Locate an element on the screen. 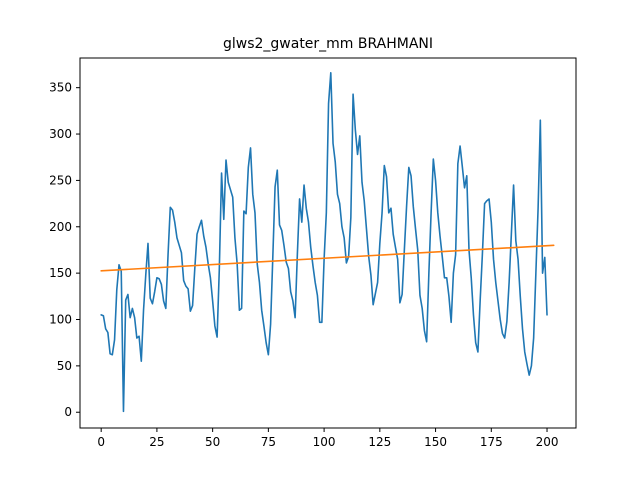 Image resolution: width=640 pixels, height=480 pixels. x-tick-label: 25 is located at coordinates (156, 442).